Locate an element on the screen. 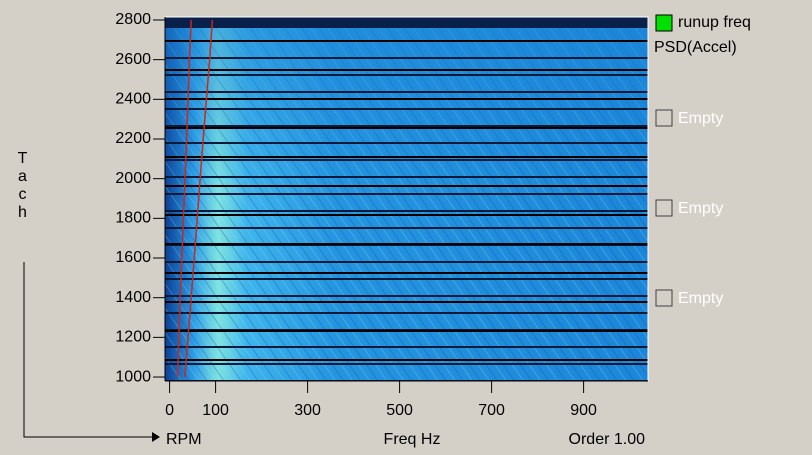 This screenshot has height=455, width=812. legend-swatch is located at coordinates (664, 23).